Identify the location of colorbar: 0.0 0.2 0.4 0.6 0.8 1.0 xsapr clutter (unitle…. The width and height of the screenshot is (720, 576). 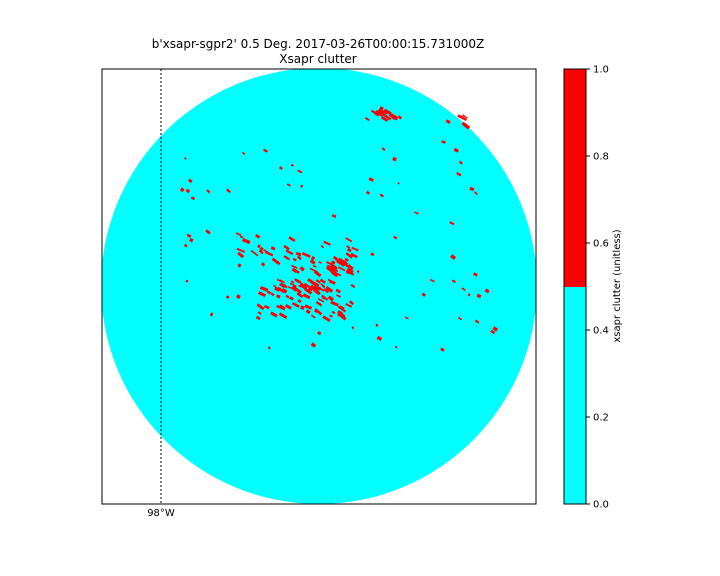
(593, 288).